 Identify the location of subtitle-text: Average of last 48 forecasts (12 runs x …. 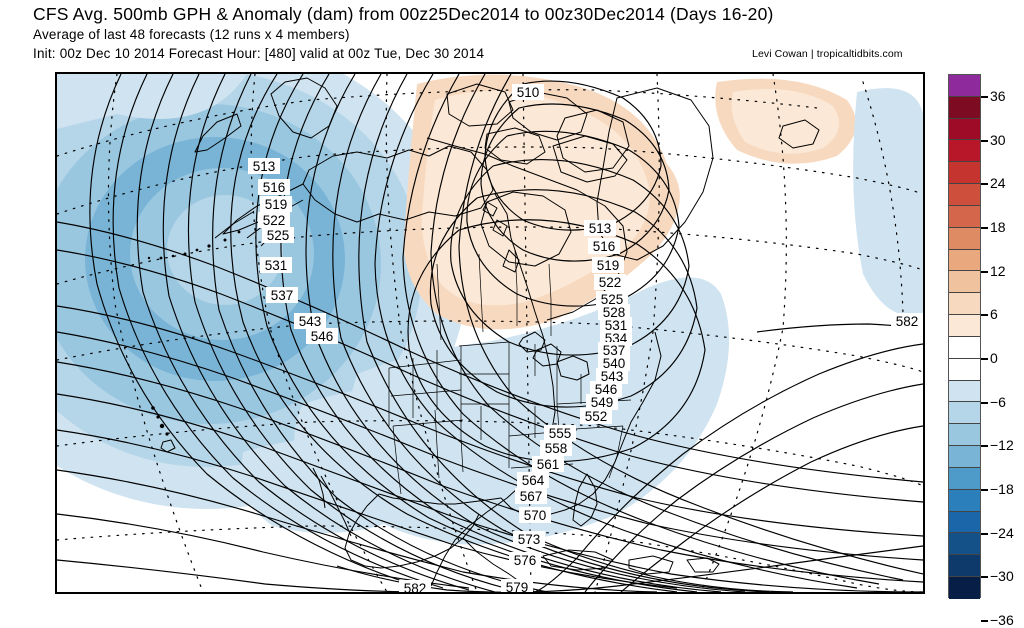
(191, 34).